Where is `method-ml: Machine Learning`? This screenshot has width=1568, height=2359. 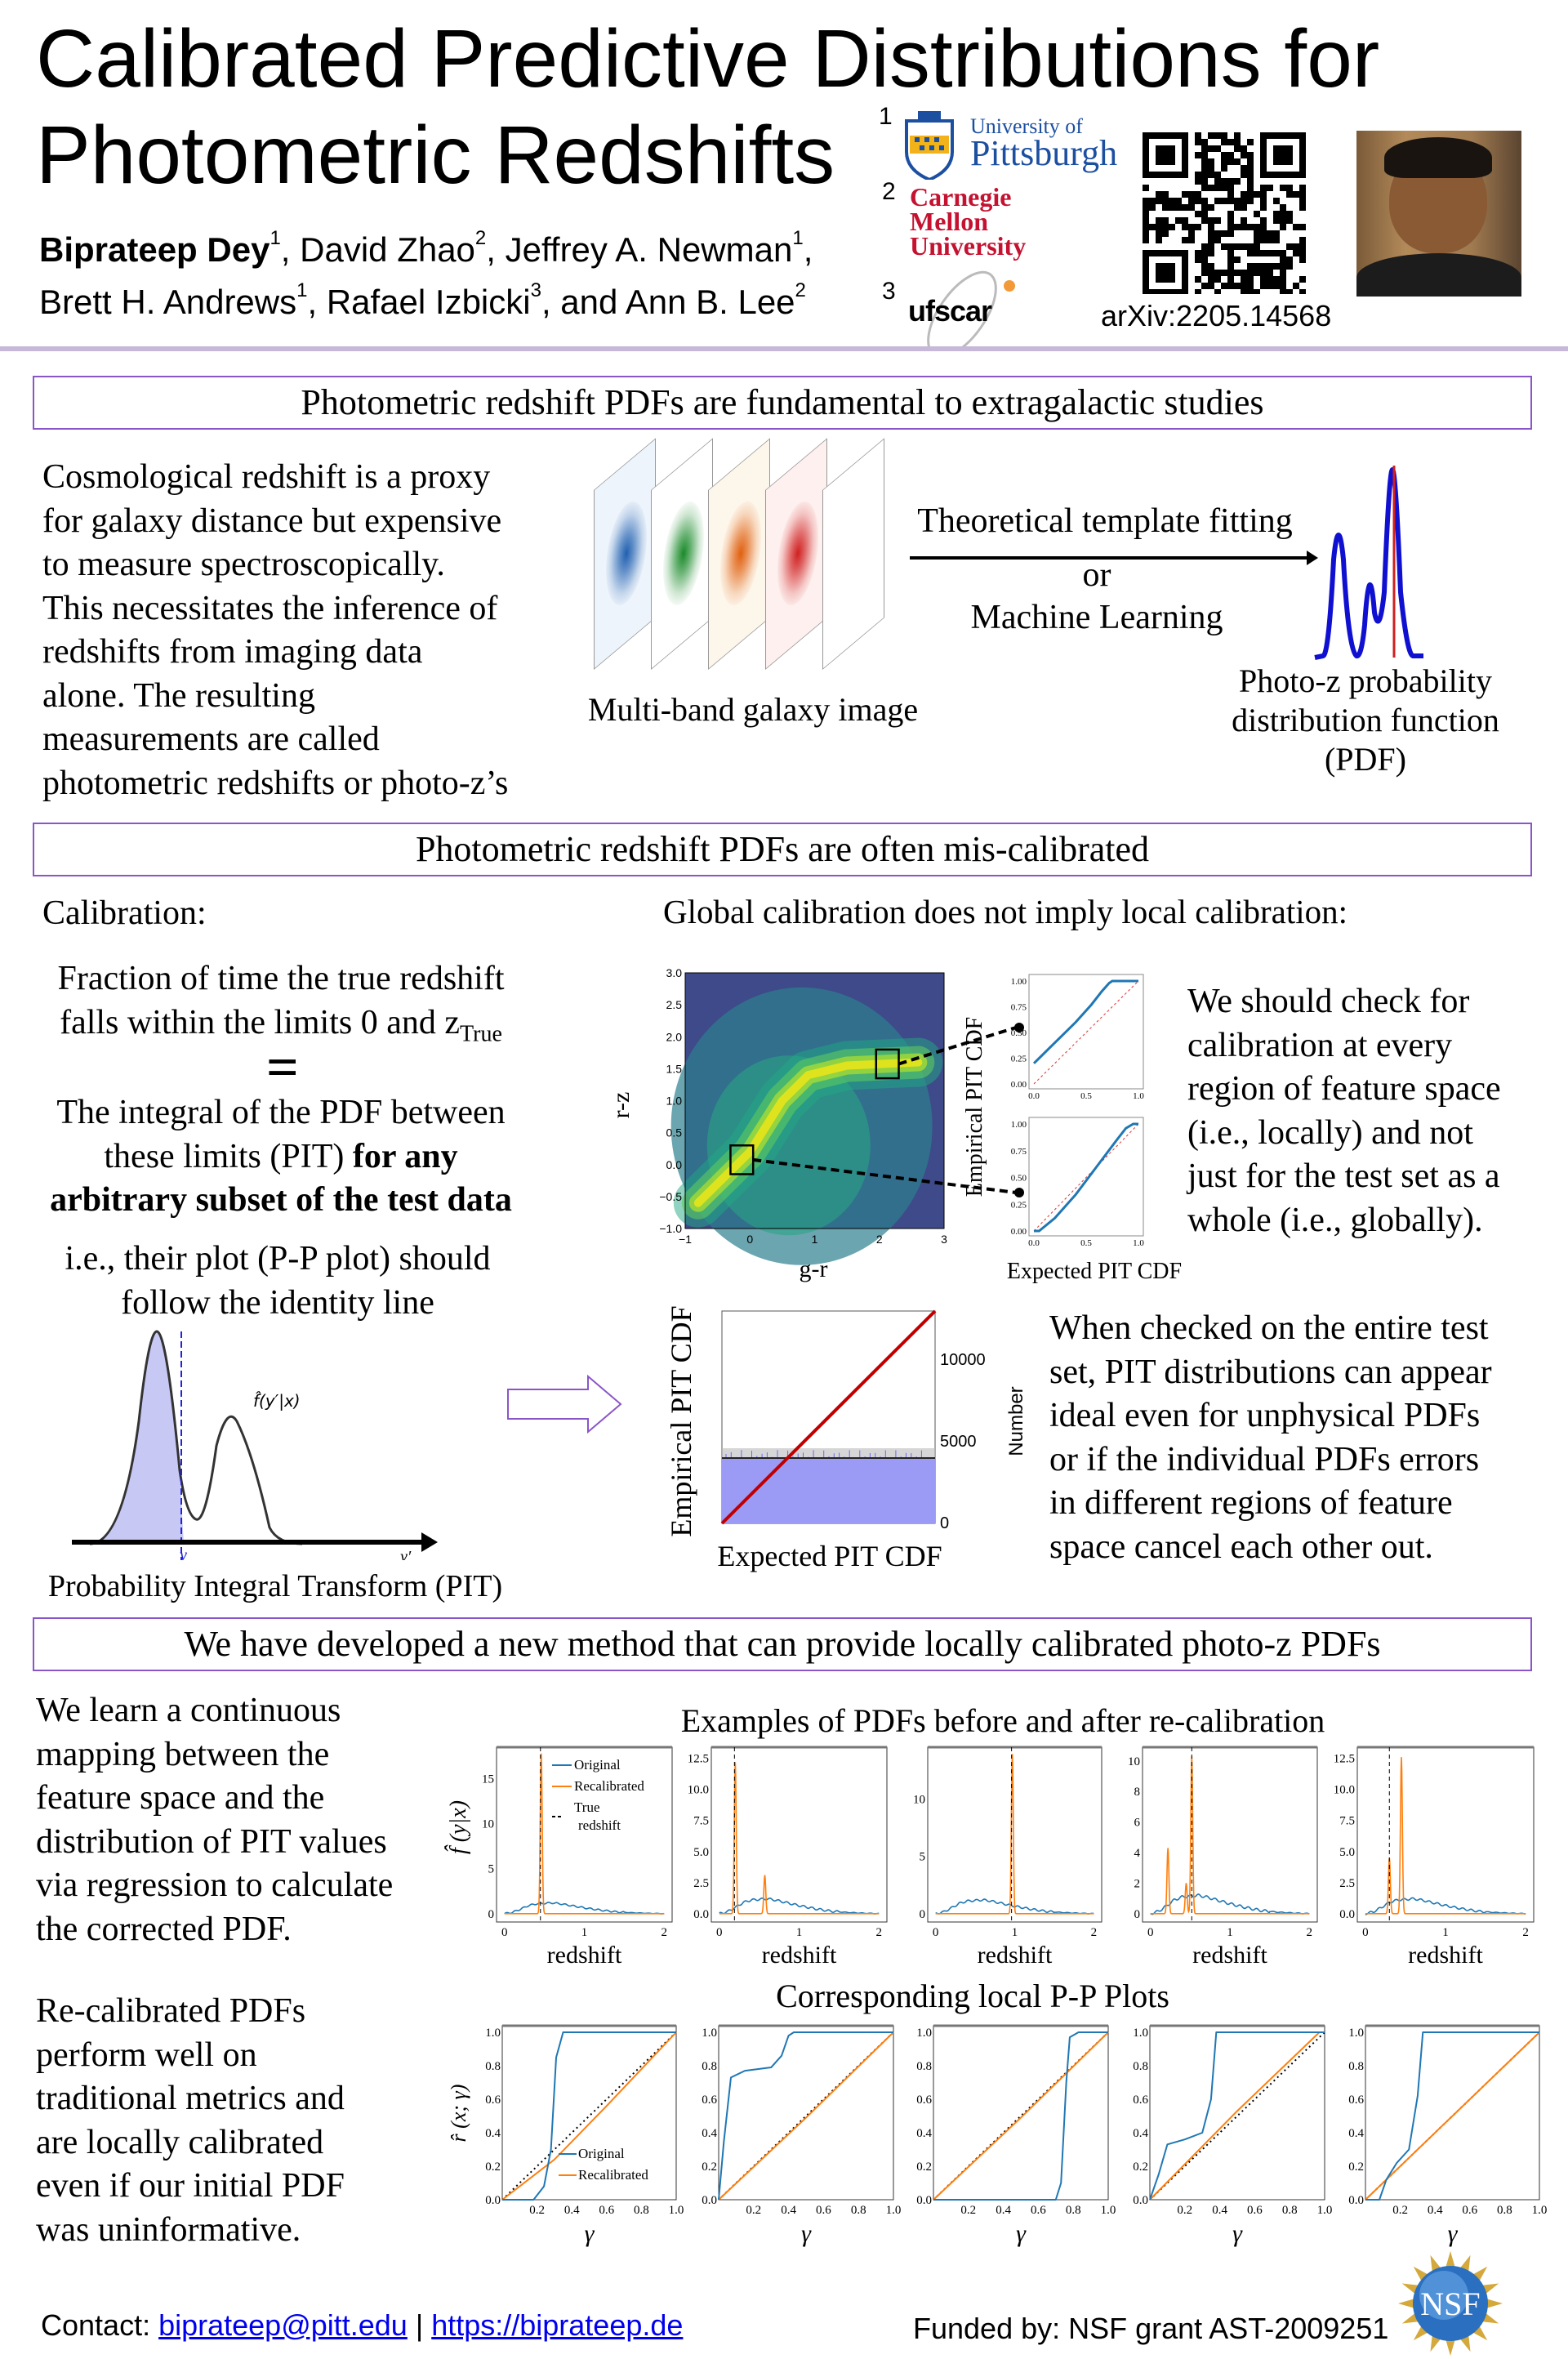
method-ml: Machine Learning is located at coordinates (1096, 617).